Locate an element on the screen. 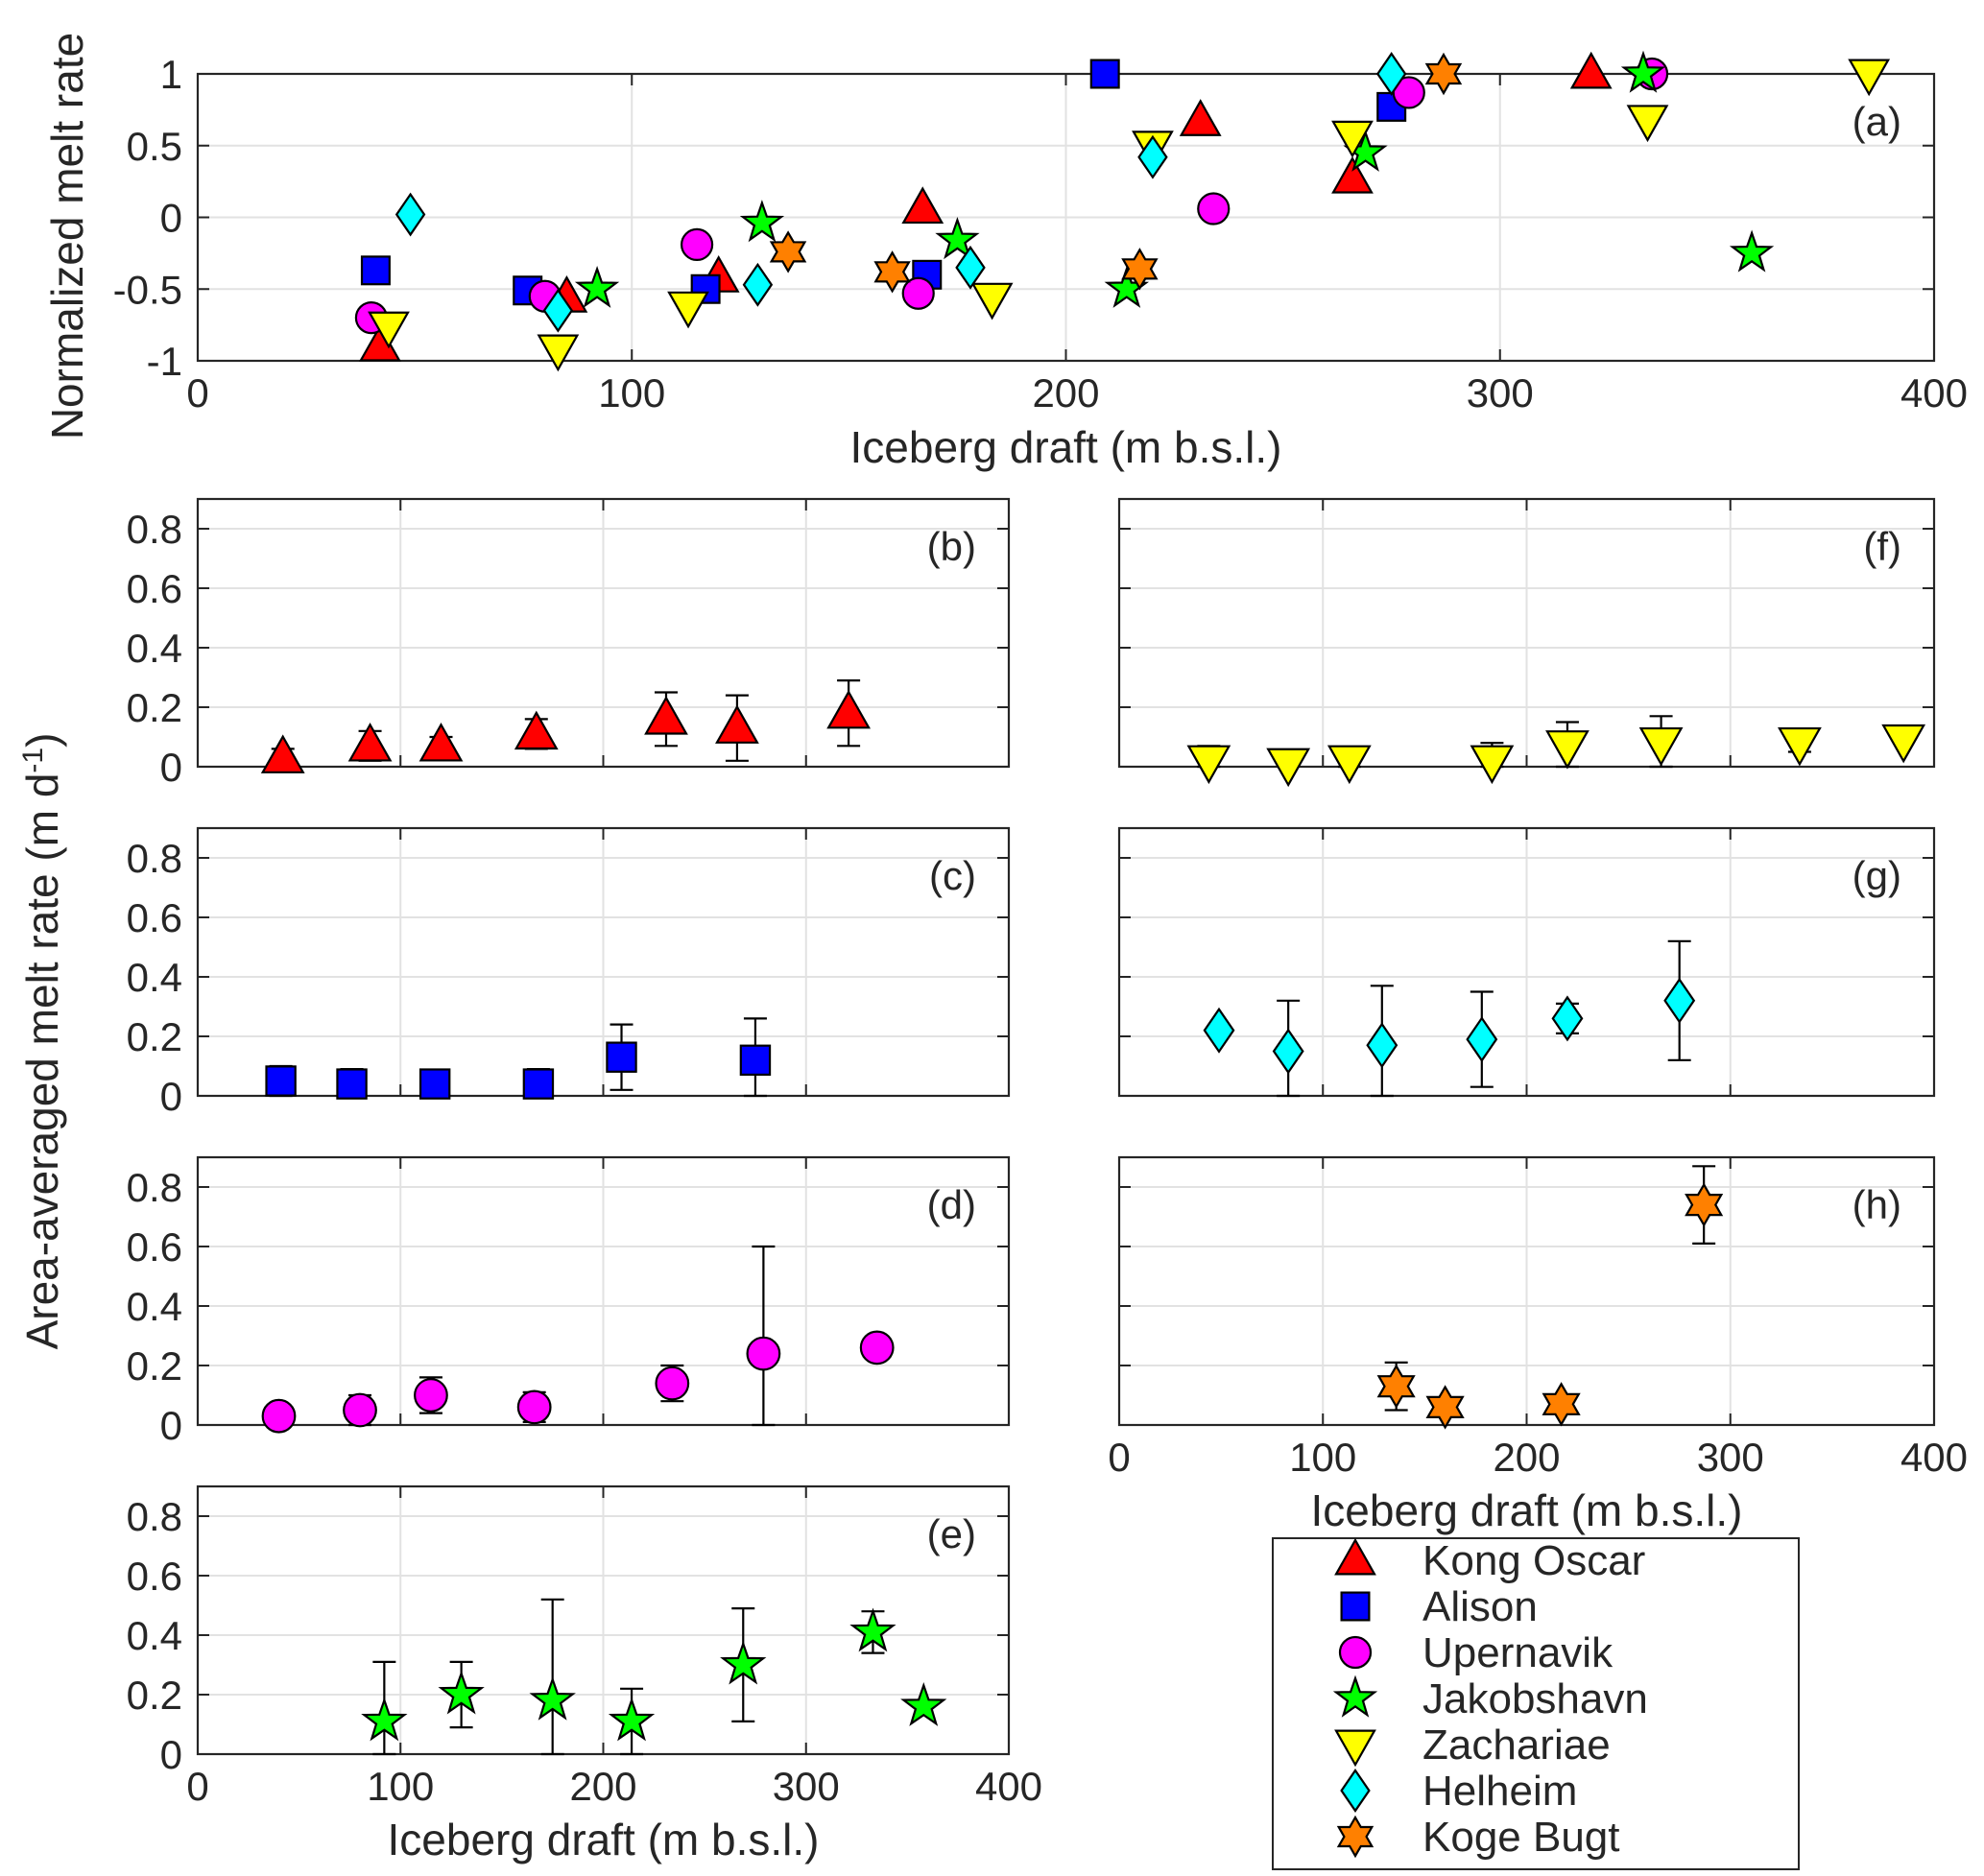  panel-label: (h) is located at coordinates (1877, 1204).